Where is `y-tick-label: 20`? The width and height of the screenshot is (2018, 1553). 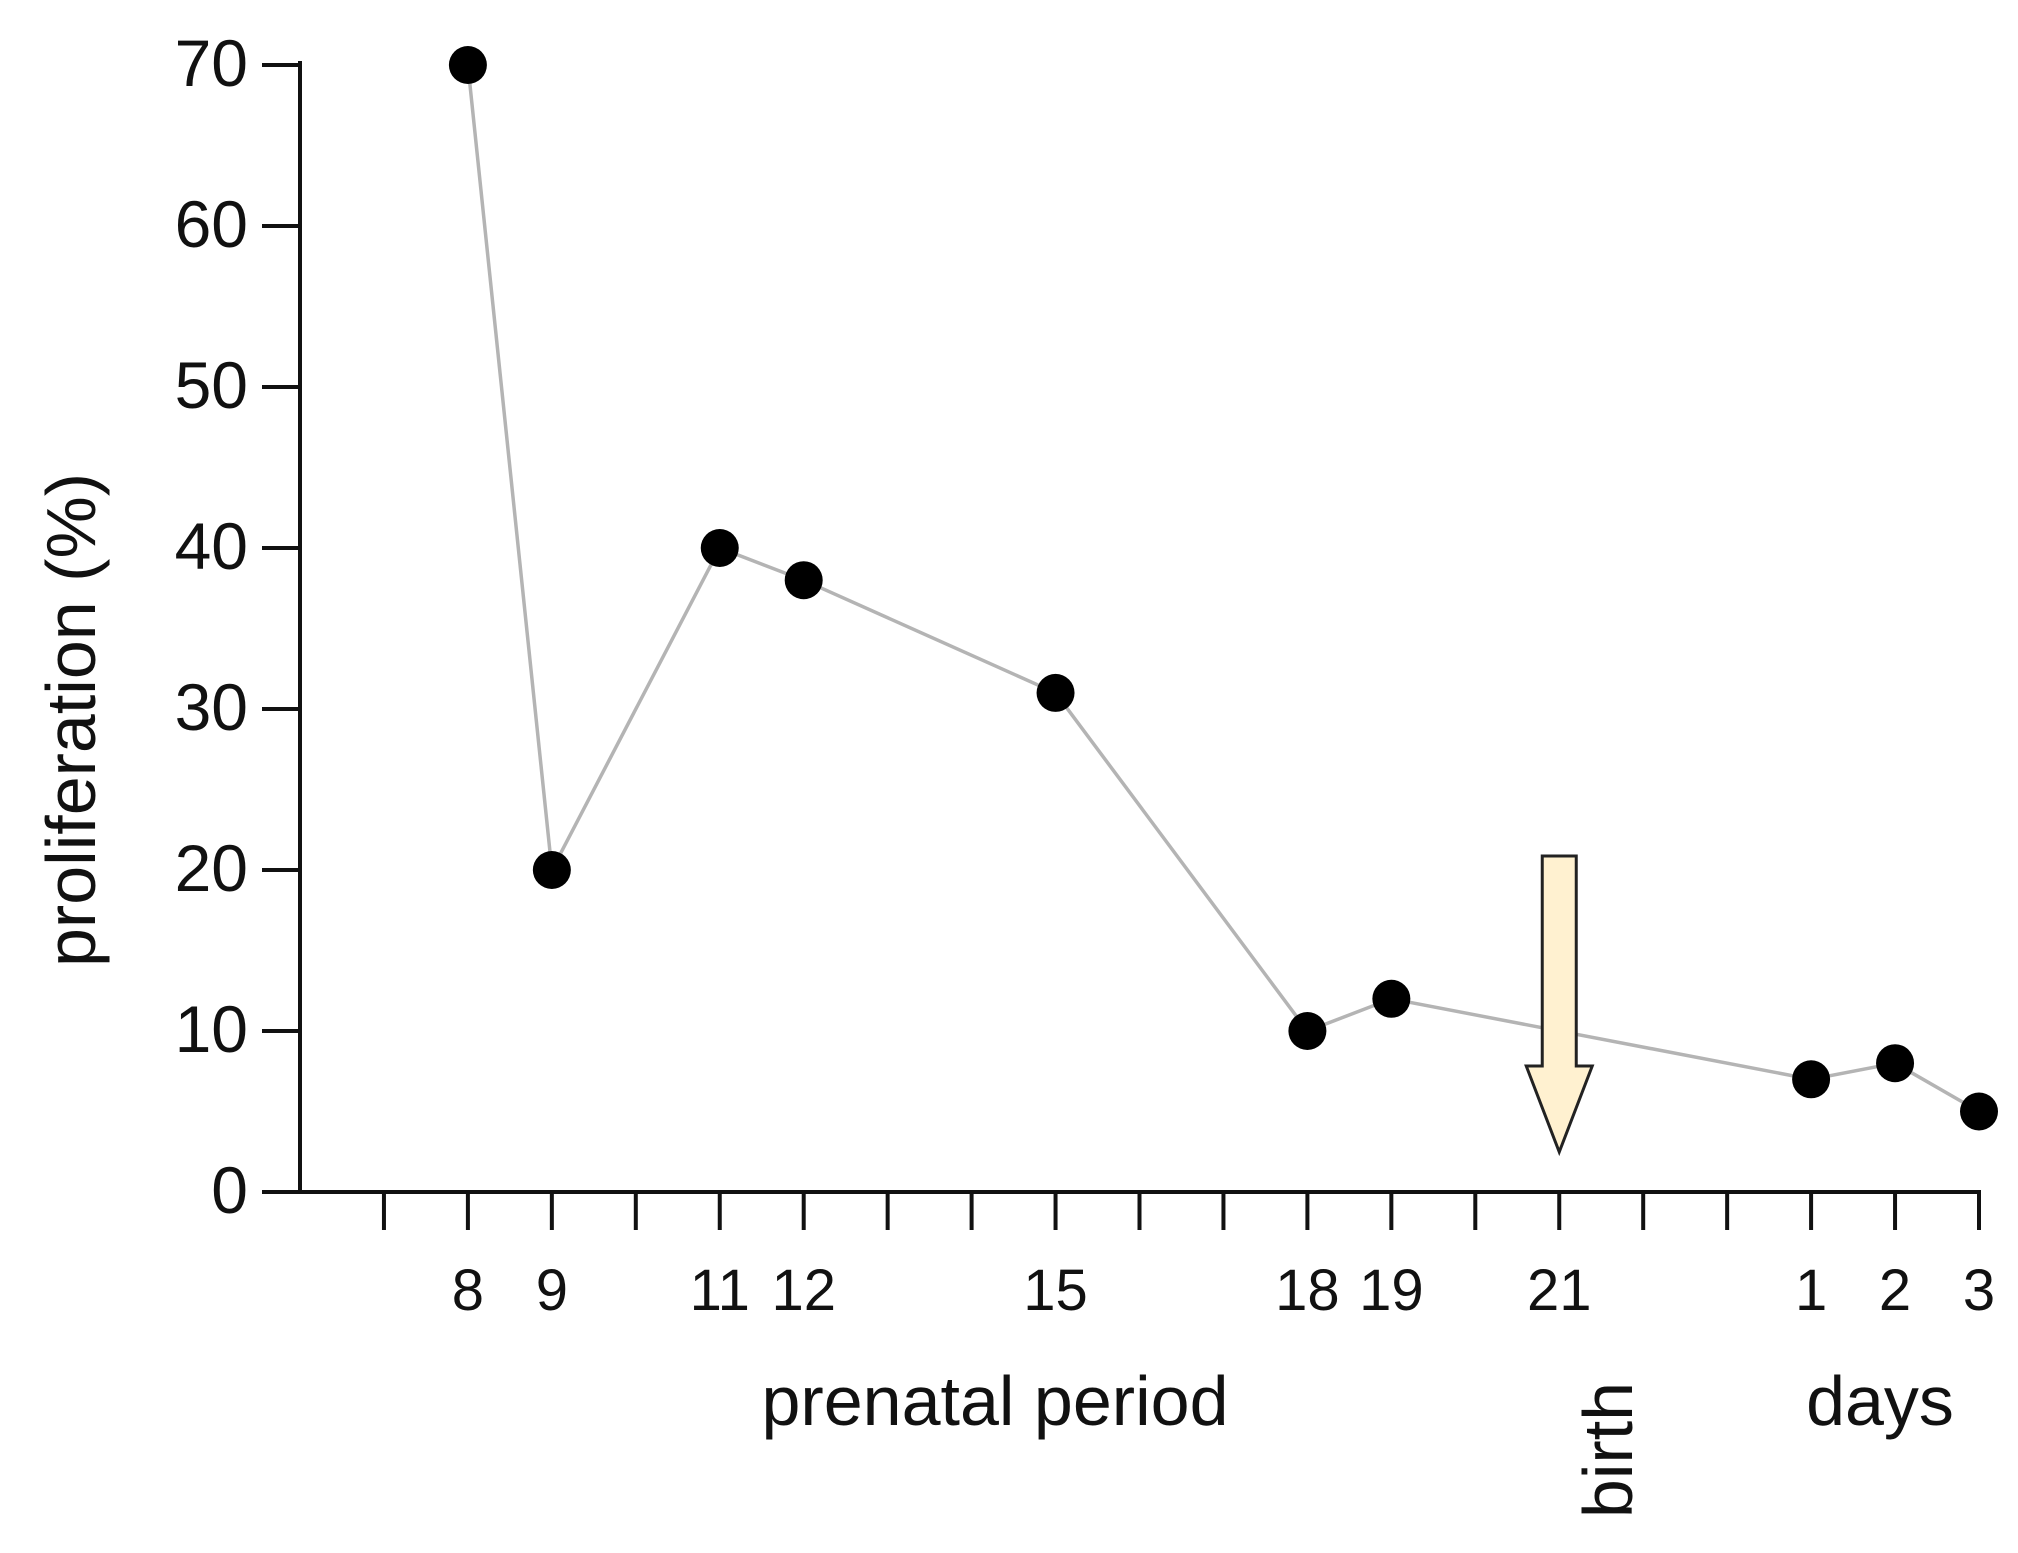 y-tick-label: 20 is located at coordinates (211, 868).